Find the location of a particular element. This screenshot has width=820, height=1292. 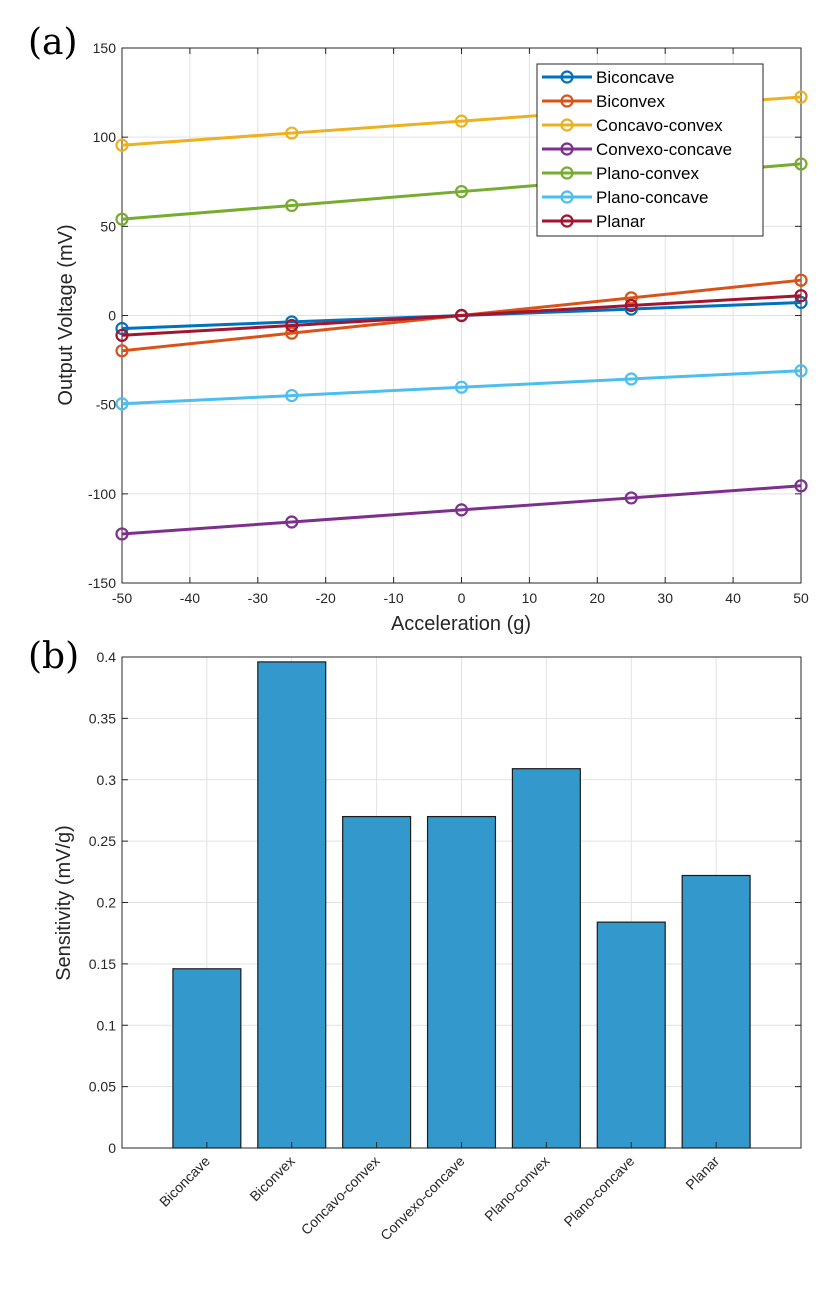

legend-item: Plano-convex is located at coordinates (621, 173).